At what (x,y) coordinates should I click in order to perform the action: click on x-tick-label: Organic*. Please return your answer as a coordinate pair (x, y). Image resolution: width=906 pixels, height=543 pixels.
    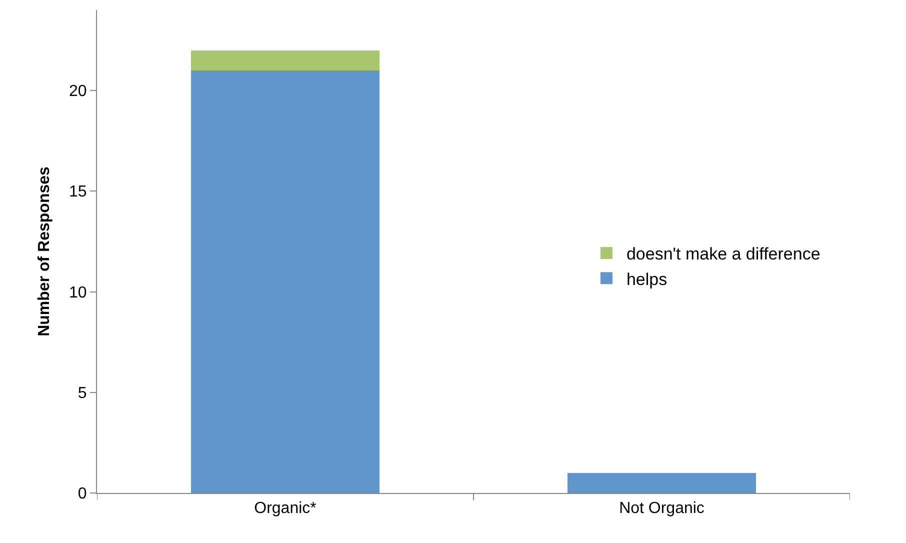
    Looking at the image, I should click on (285, 509).